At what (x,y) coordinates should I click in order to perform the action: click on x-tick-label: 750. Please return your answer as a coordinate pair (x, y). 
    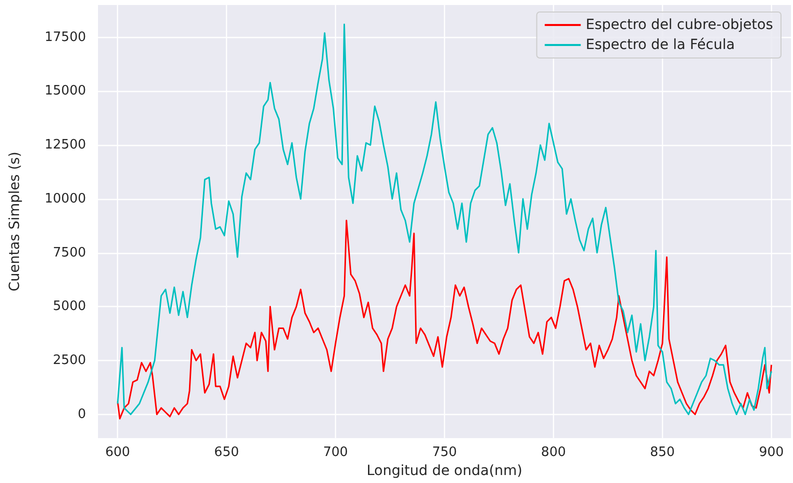
    Looking at the image, I should click on (444, 452).